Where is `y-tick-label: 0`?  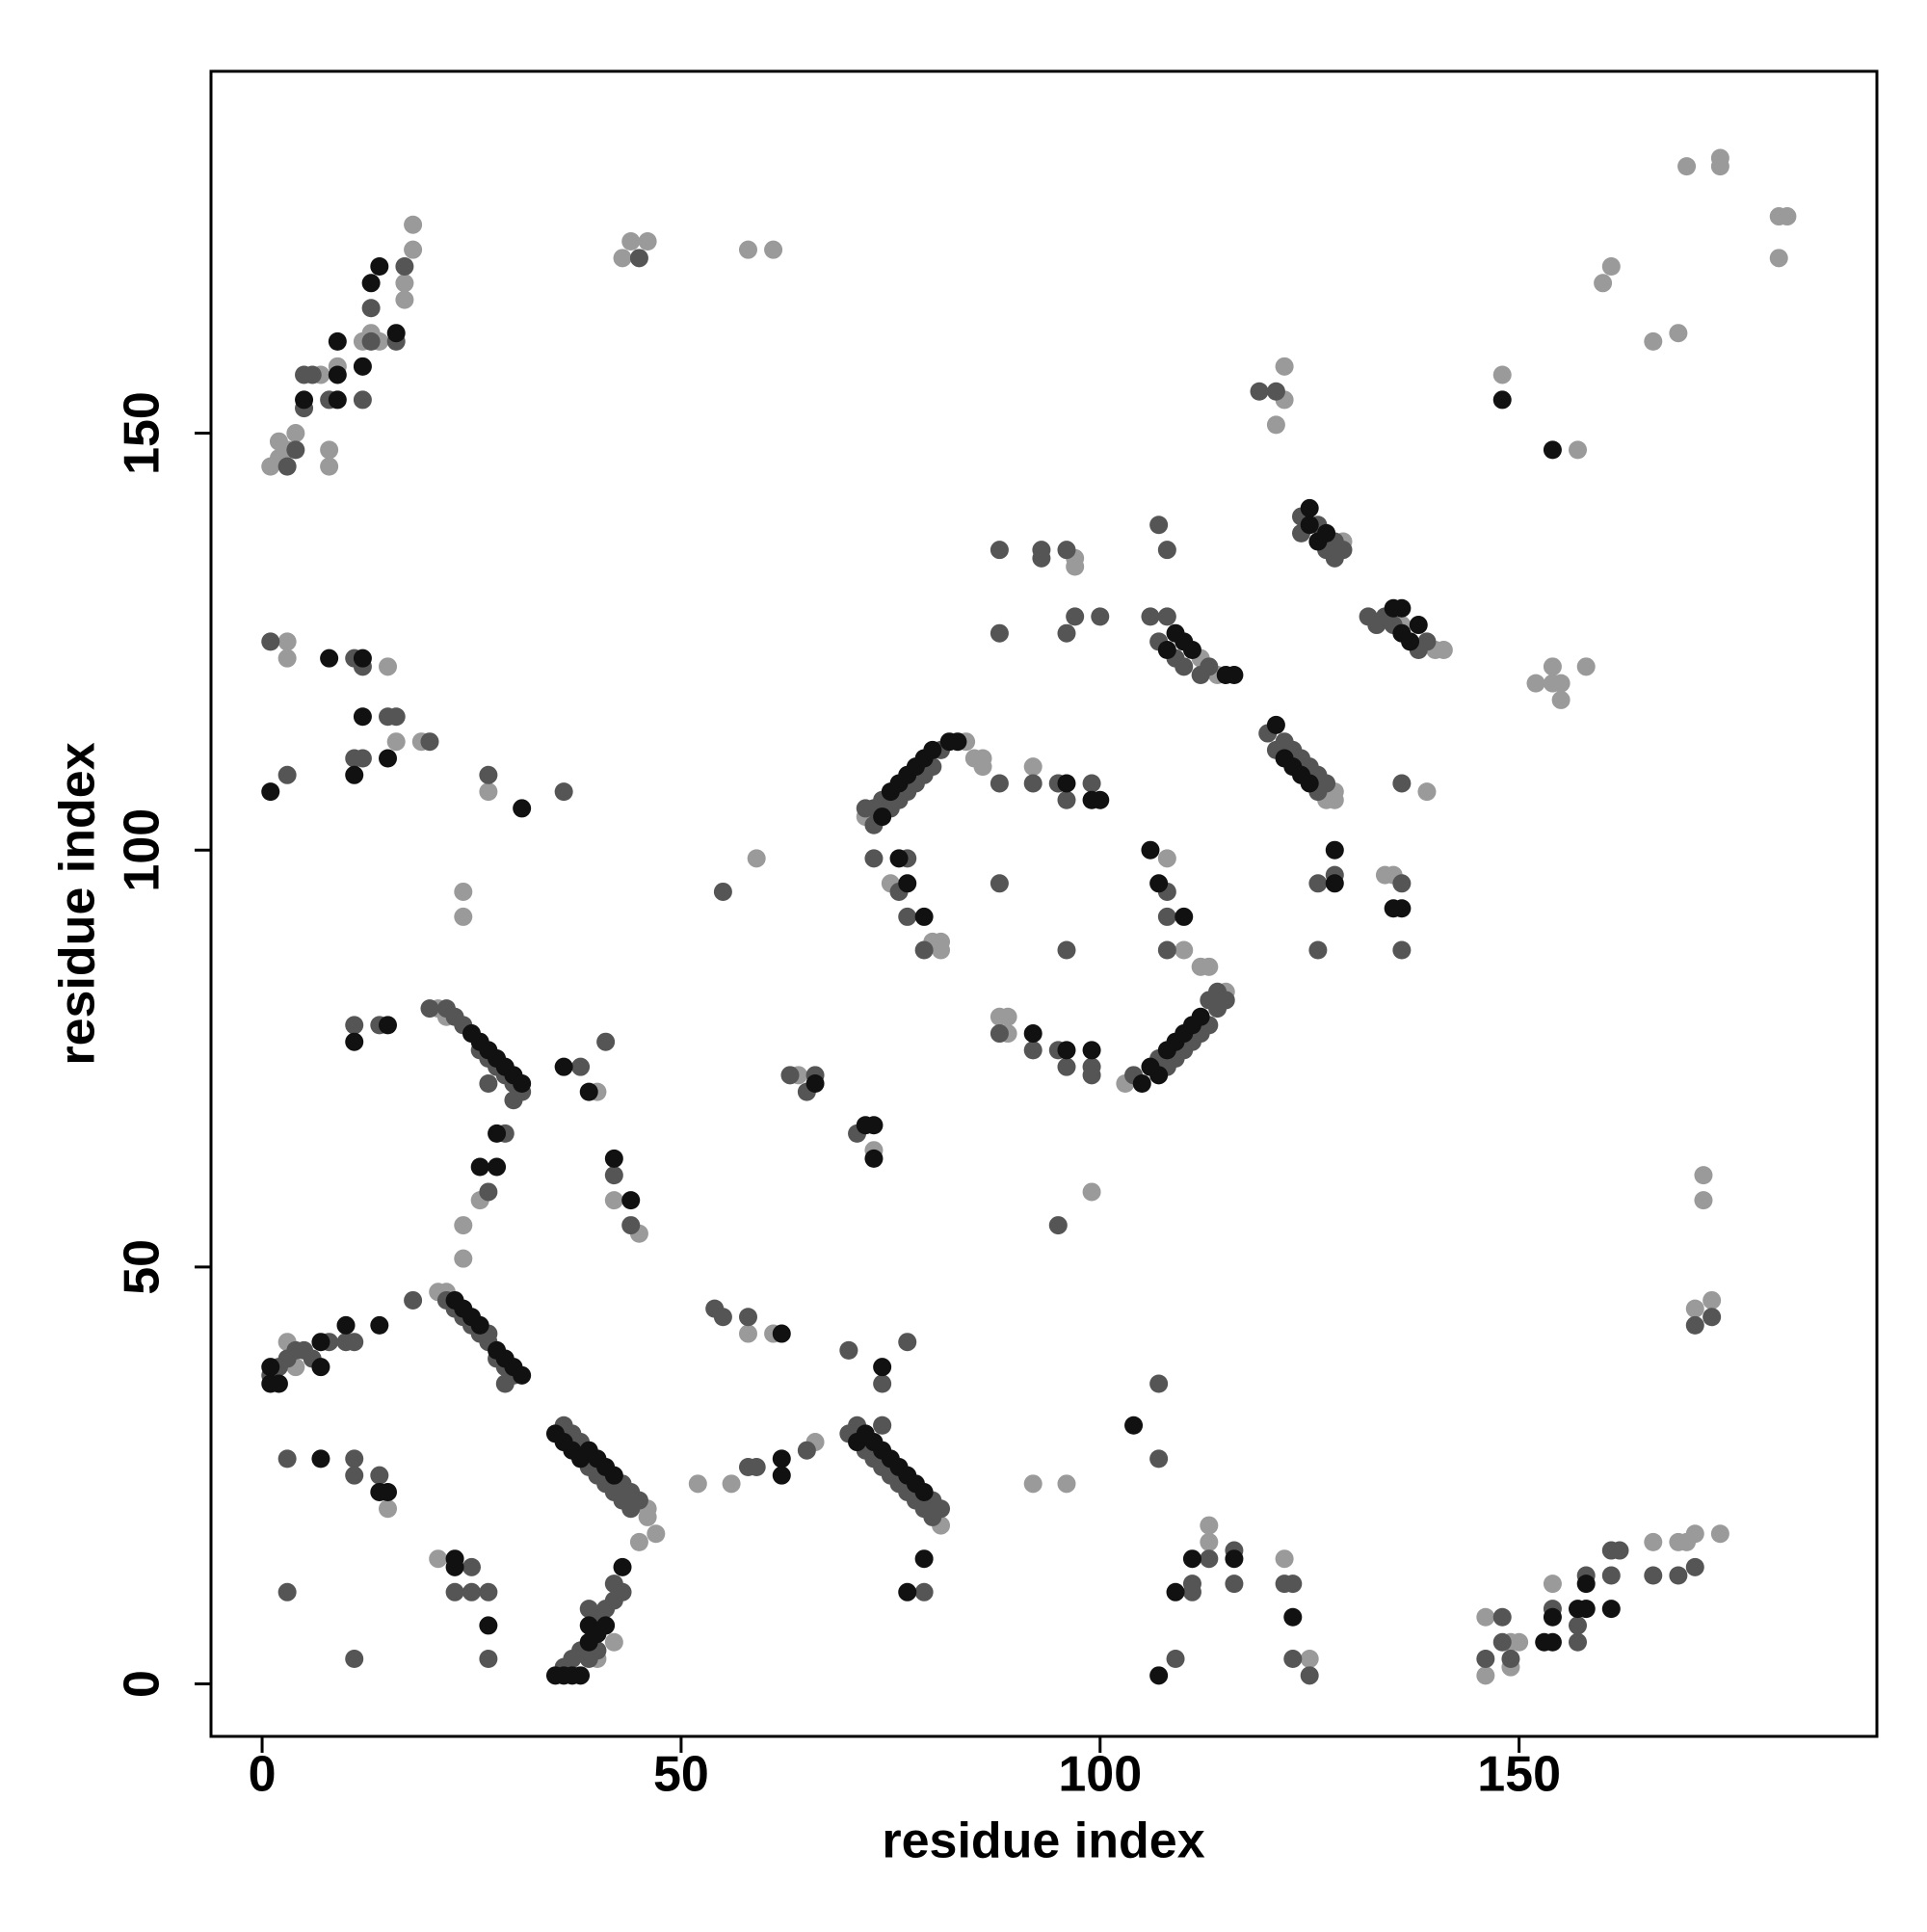
y-tick-label: 0 is located at coordinates (143, 1684).